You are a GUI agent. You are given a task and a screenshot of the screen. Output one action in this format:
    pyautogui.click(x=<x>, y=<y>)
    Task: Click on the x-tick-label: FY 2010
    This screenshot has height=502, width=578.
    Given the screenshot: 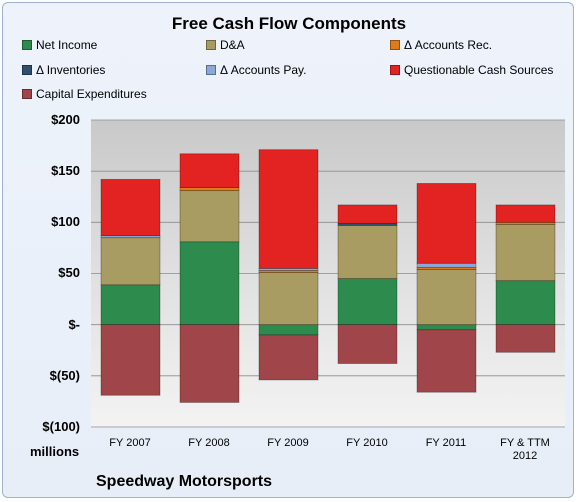 What is the action you would take?
    pyautogui.click(x=367, y=443)
    